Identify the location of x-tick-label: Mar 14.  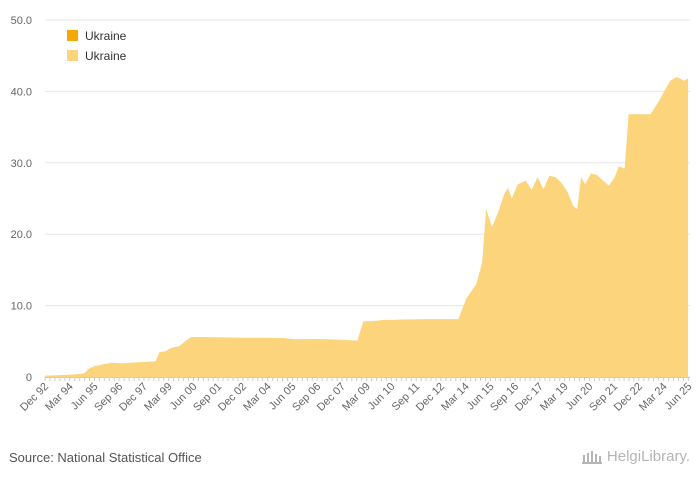
(455, 397).